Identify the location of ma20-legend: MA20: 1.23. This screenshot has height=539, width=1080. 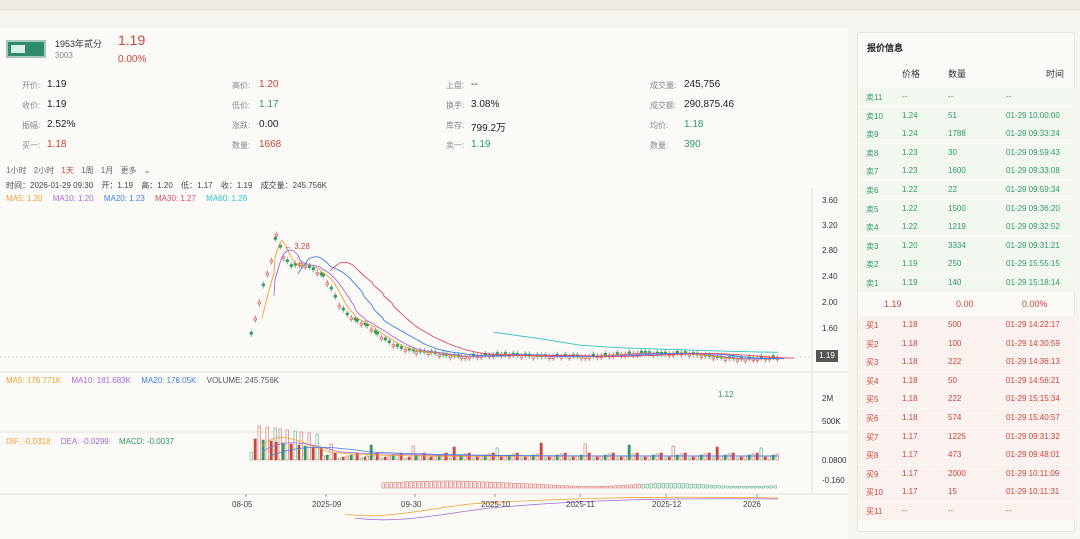
(124, 198).